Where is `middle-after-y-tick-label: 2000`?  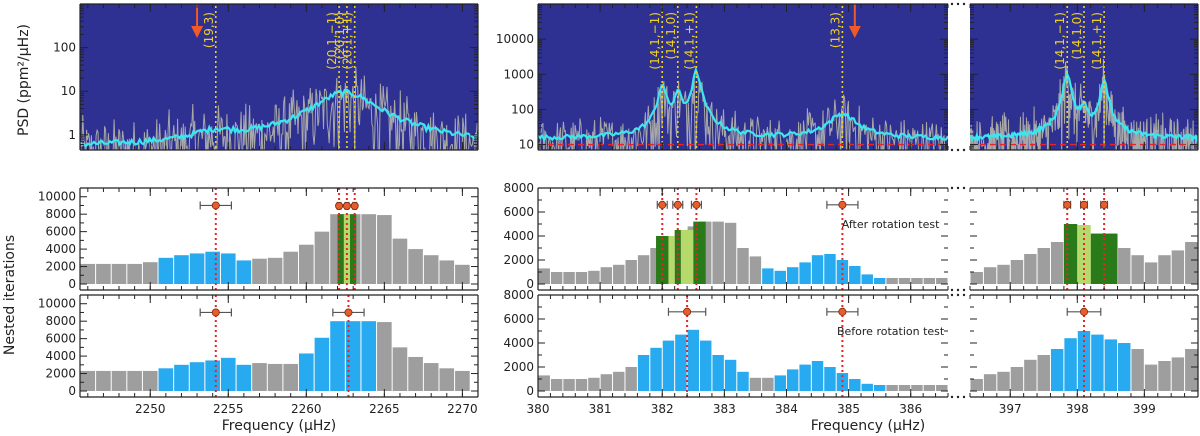 middle-after-y-tick-label: 2000 is located at coordinates (518, 260).